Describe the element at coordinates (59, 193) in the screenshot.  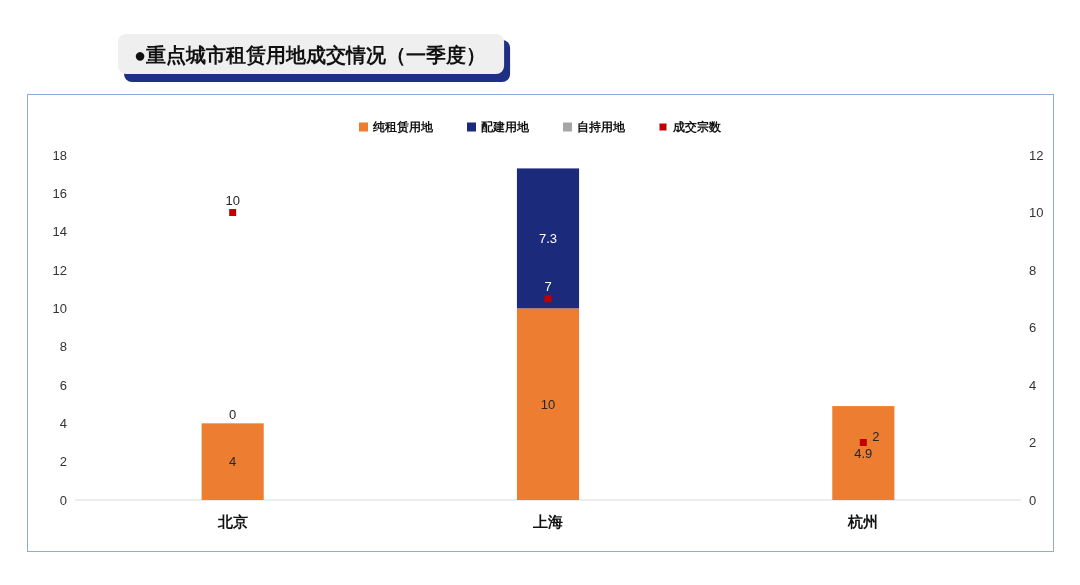
I see `y-tick-label: 16` at that location.